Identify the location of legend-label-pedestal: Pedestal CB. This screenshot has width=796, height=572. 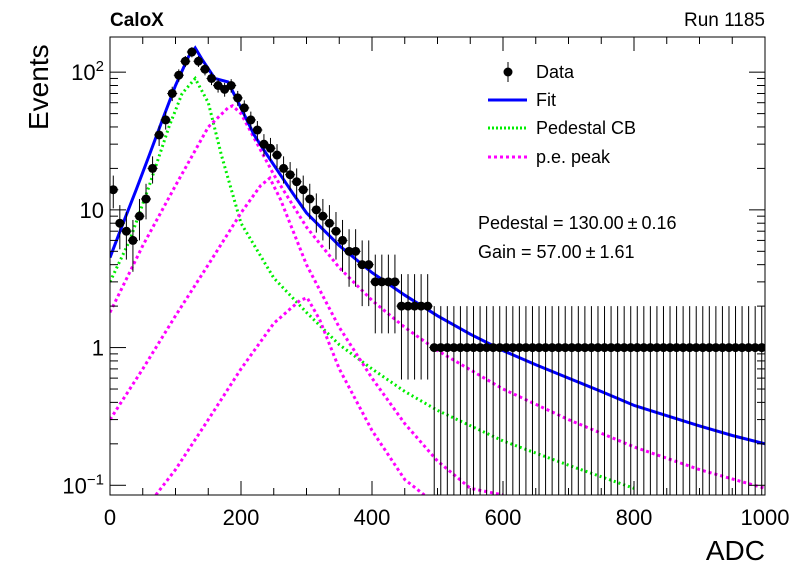
(586, 128).